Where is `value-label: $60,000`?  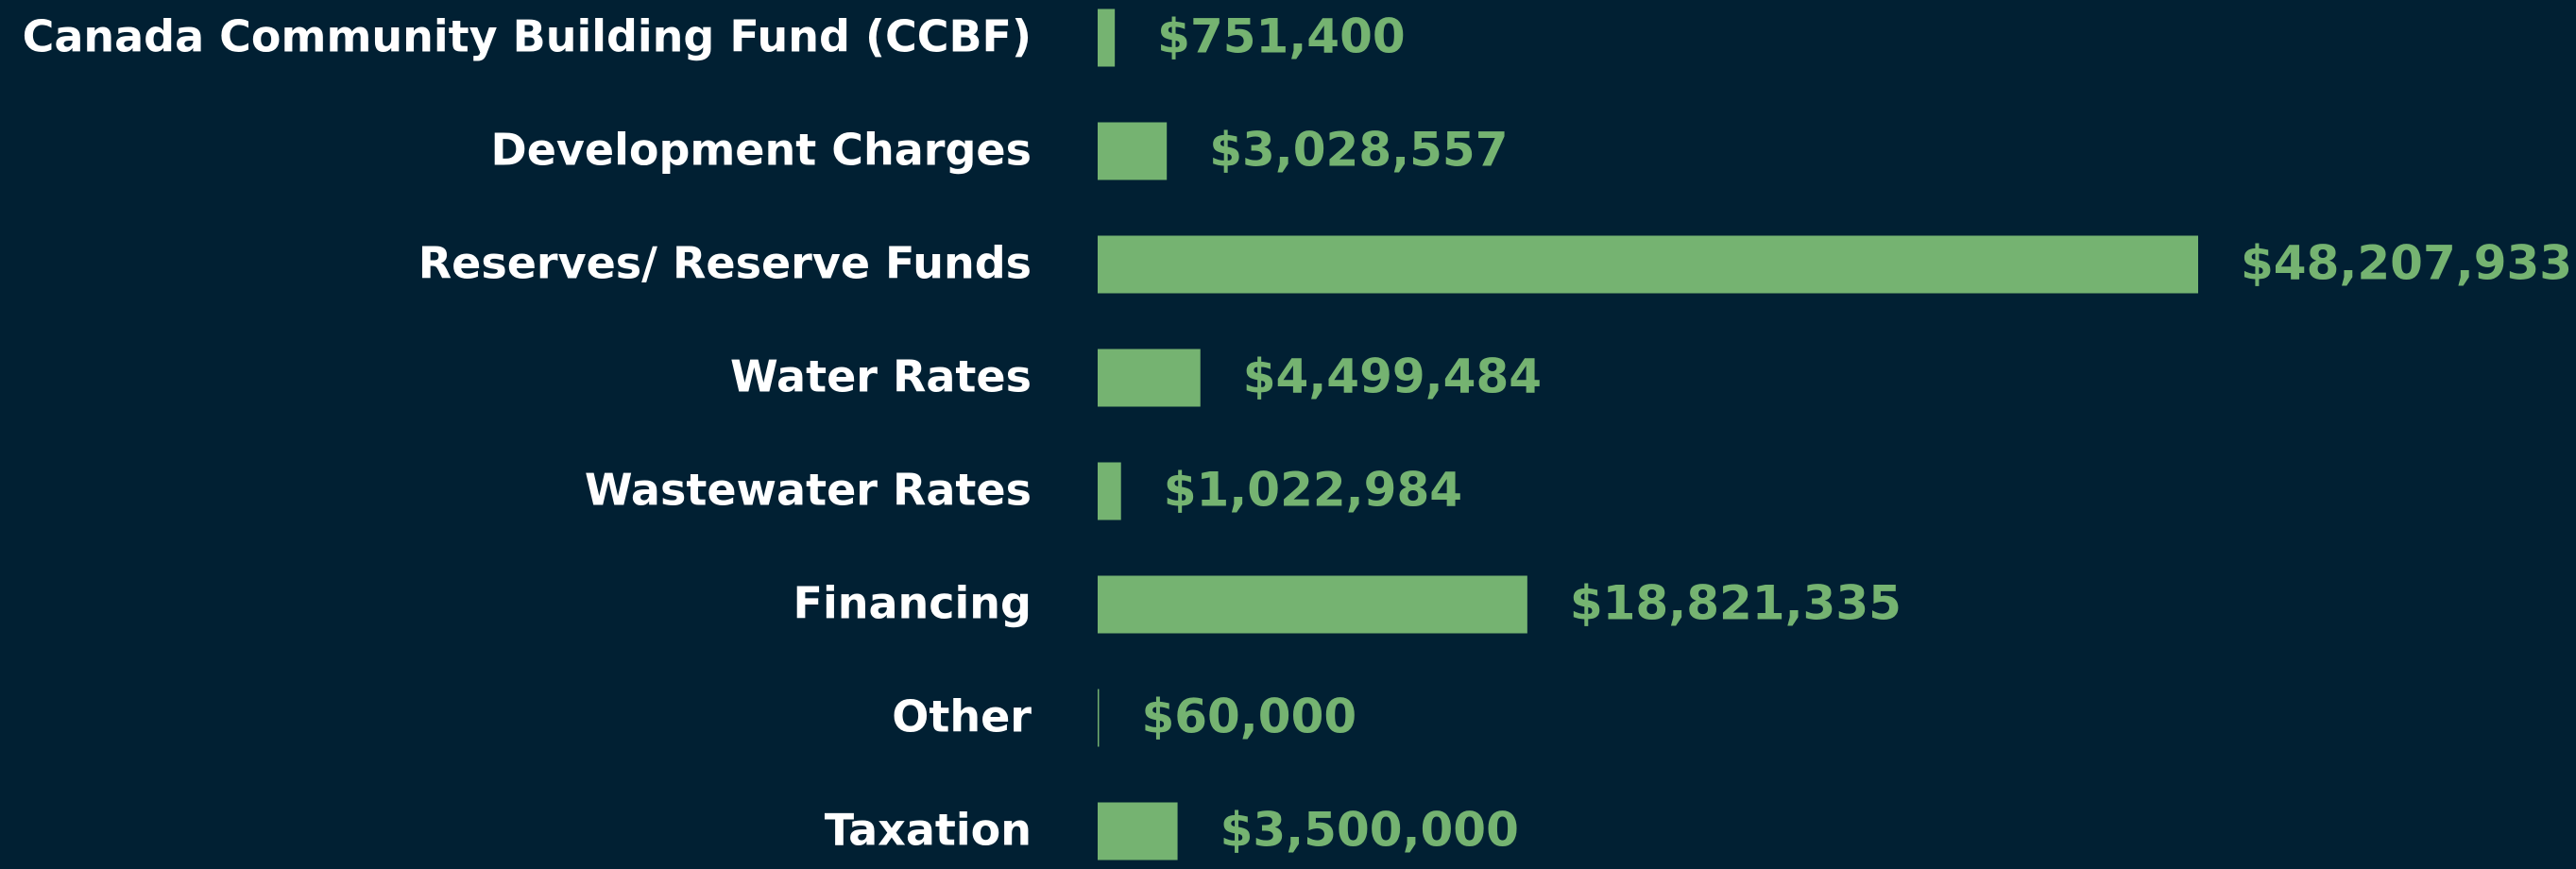
value-label: $60,000 is located at coordinates (1249, 717).